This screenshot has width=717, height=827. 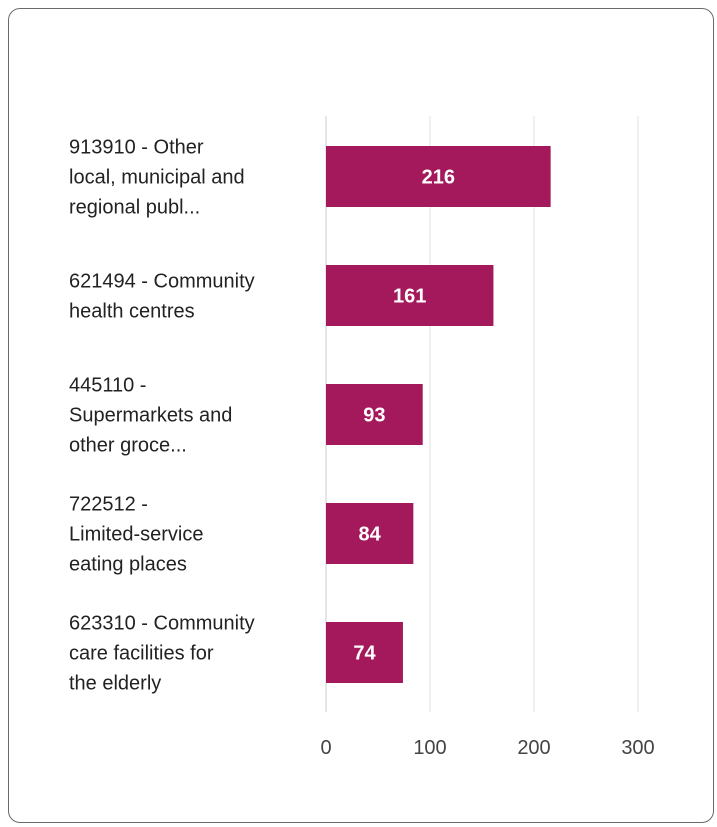 I want to click on category-label-line: local, municipal and, so click(x=157, y=178).